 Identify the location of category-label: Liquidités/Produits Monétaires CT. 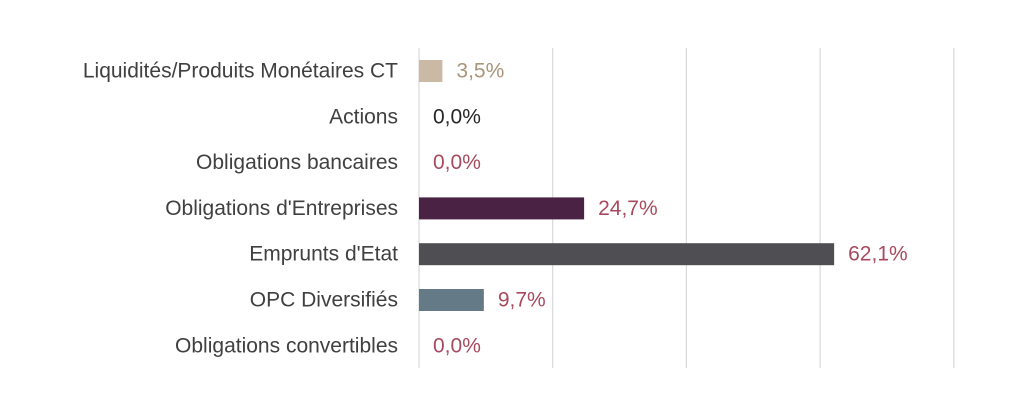
(240, 71).